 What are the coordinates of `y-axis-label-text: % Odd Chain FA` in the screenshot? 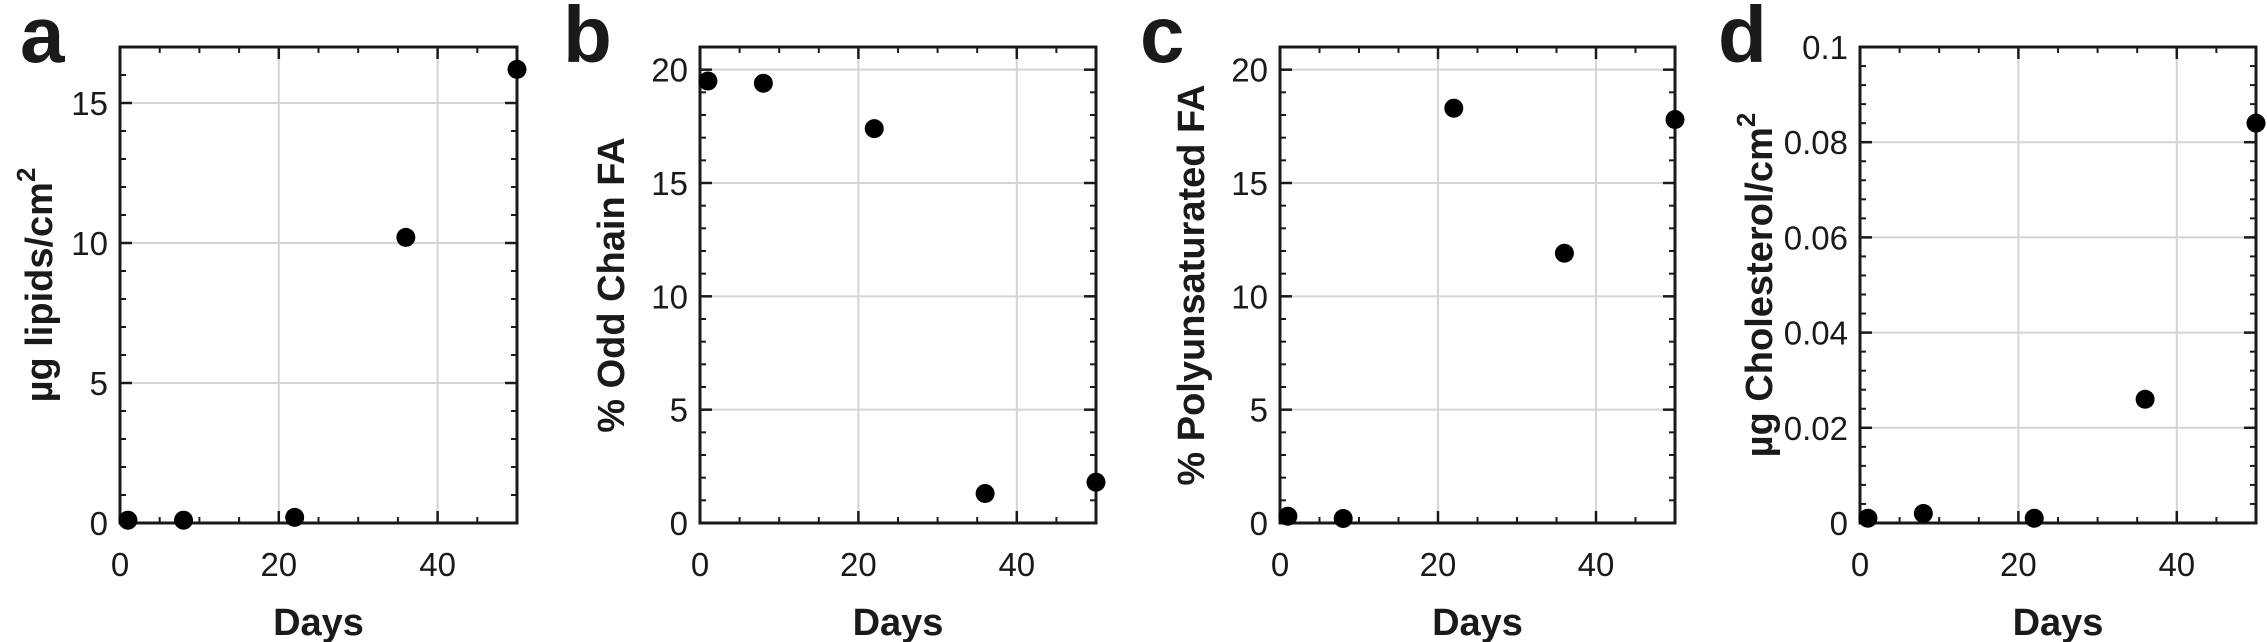 It's located at (612, 285).